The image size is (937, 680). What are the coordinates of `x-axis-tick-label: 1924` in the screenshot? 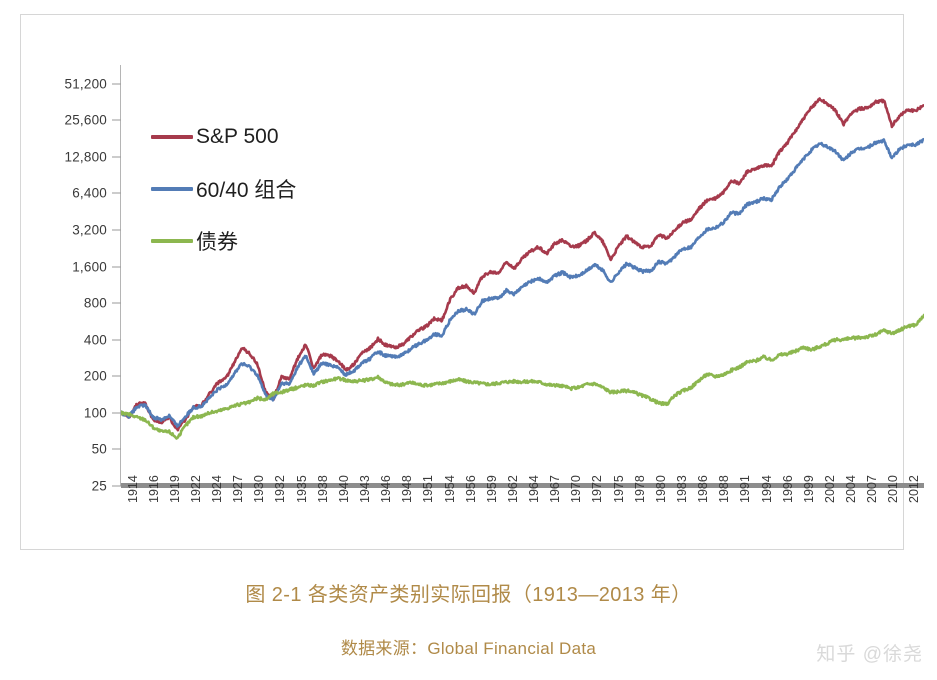 It's located at (217, 489).